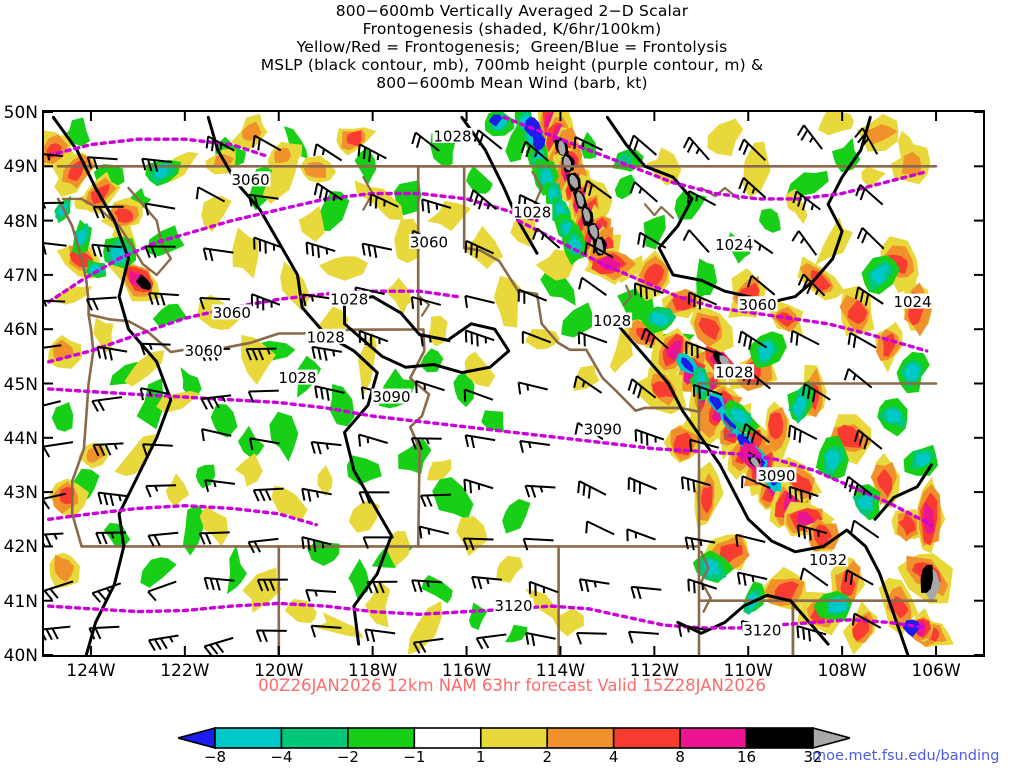 The width and height of the screenshot is (1024, 768). Describe the element at coordinates (281, 757) in the screenshot. I see `colorbar-tick--4: −4` at that location.